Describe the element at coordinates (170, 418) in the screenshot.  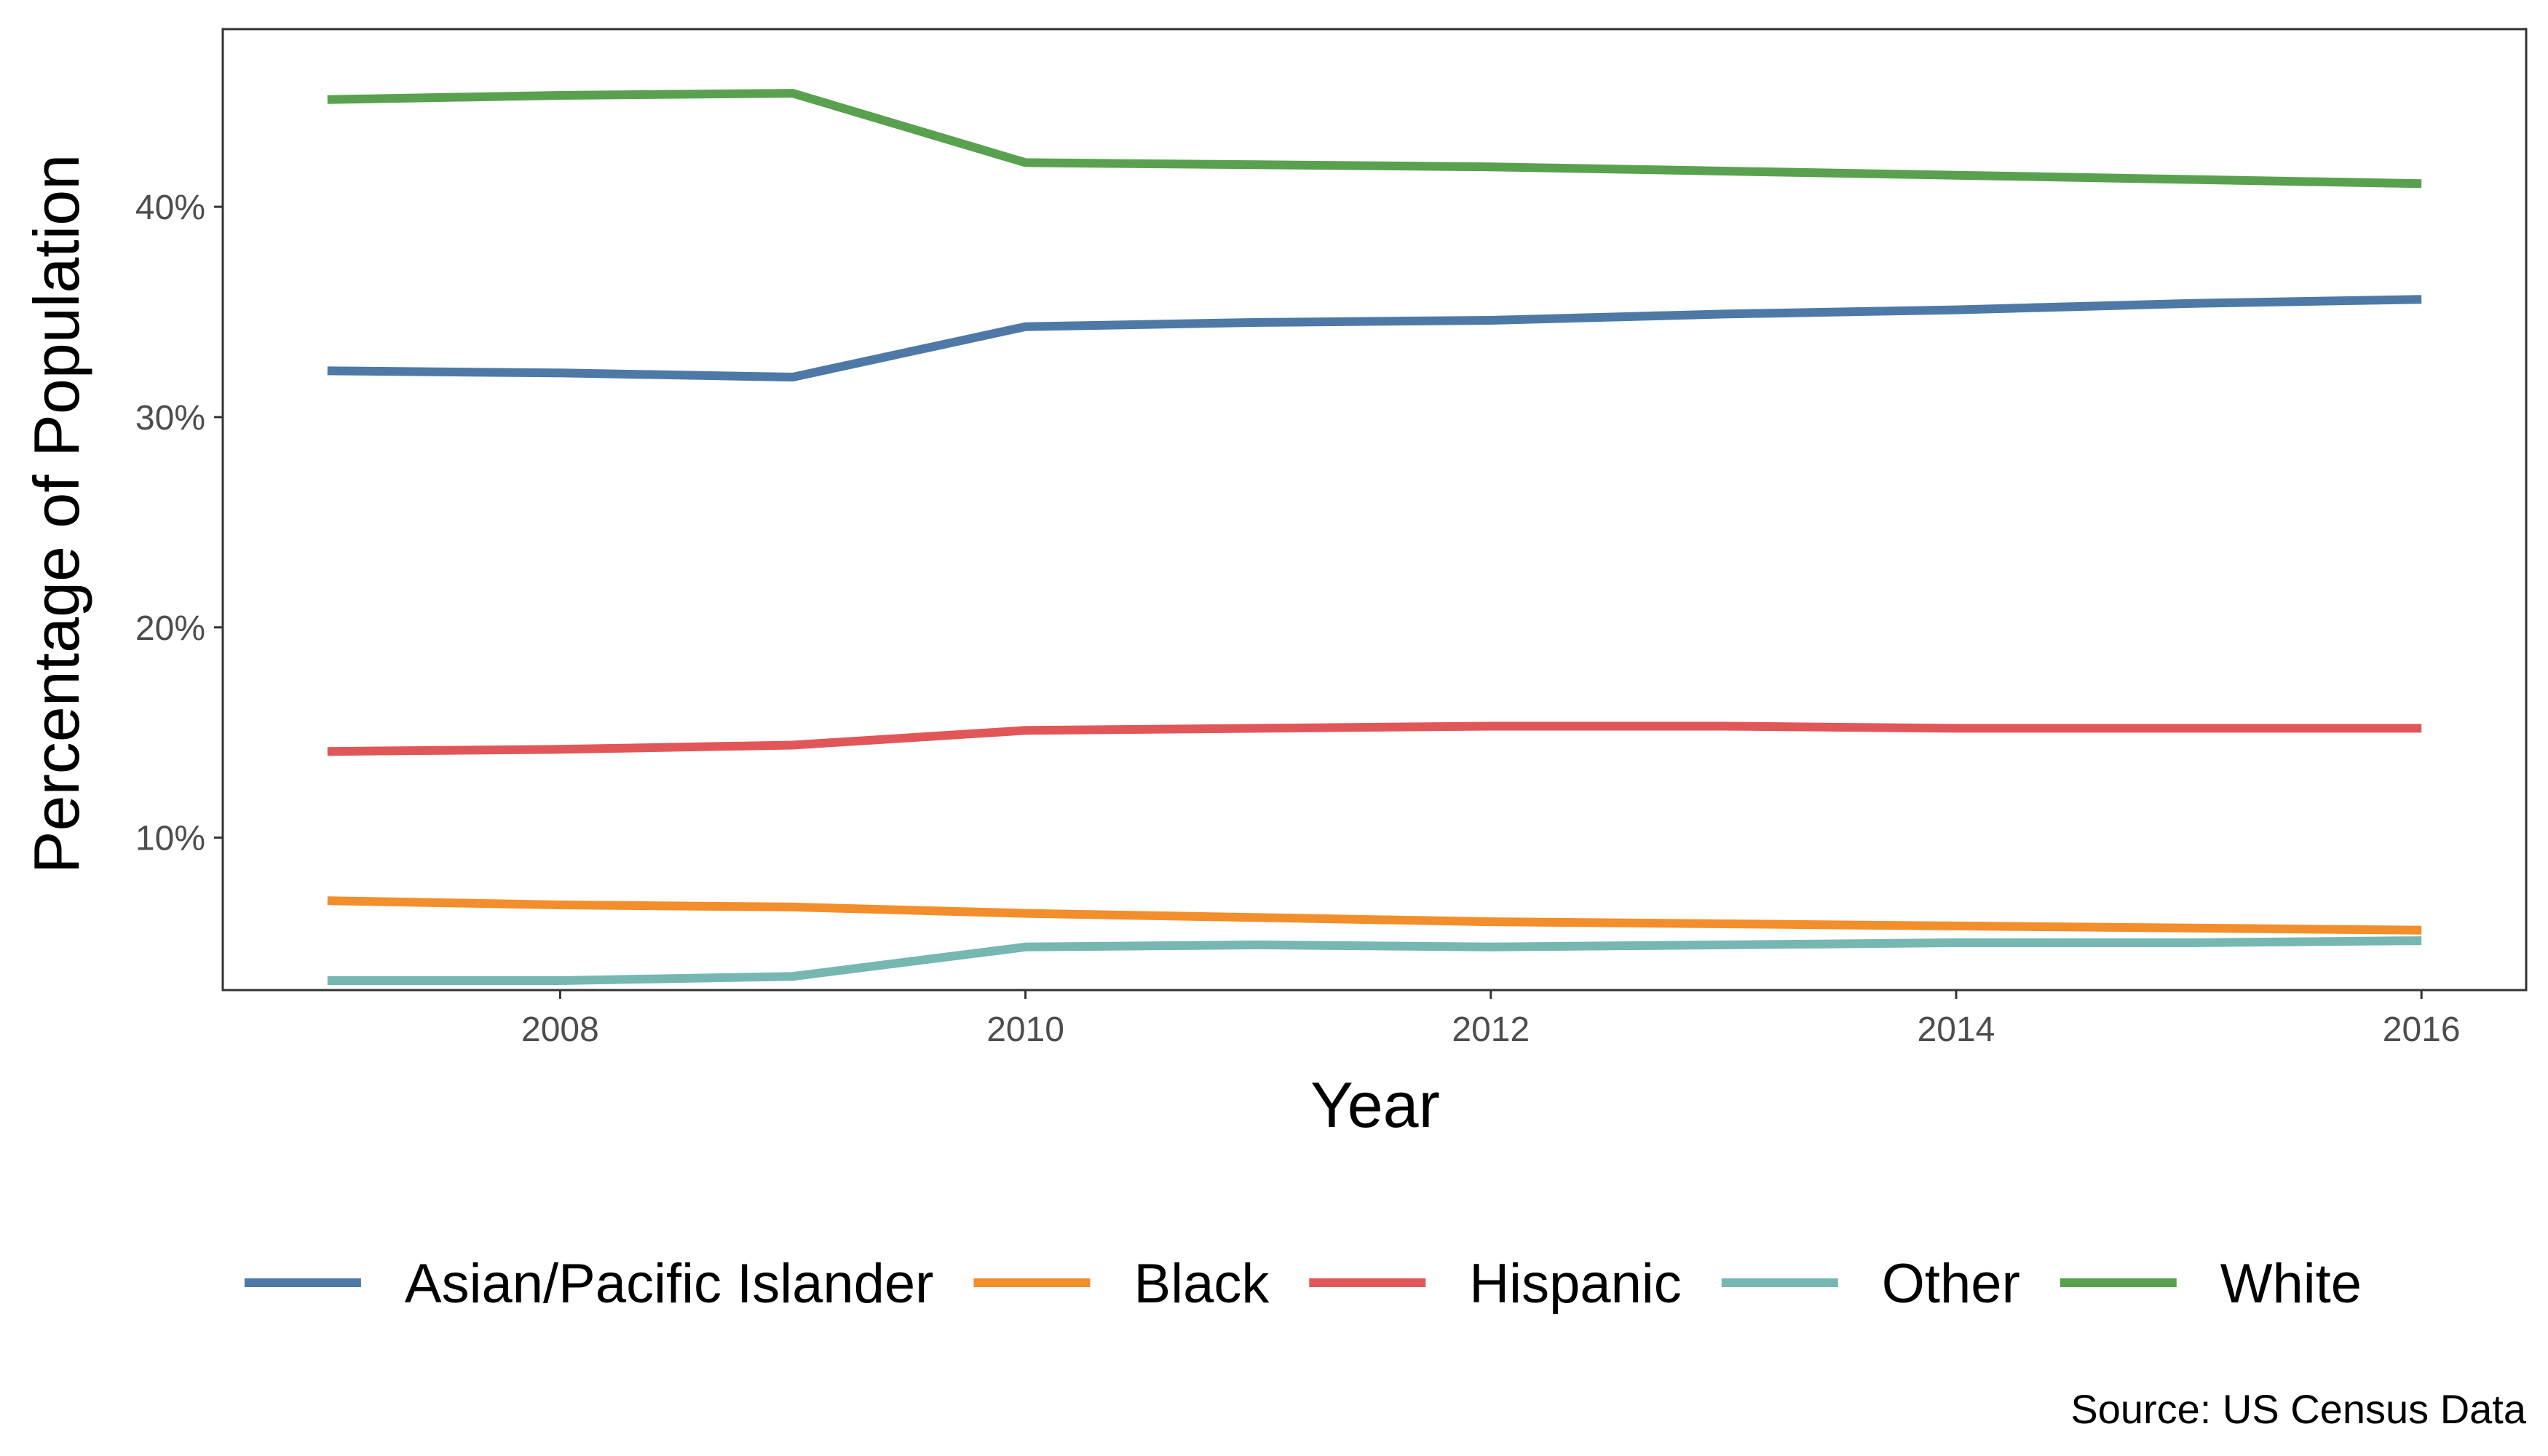
I see `y-tick-label: 30%` at that location.